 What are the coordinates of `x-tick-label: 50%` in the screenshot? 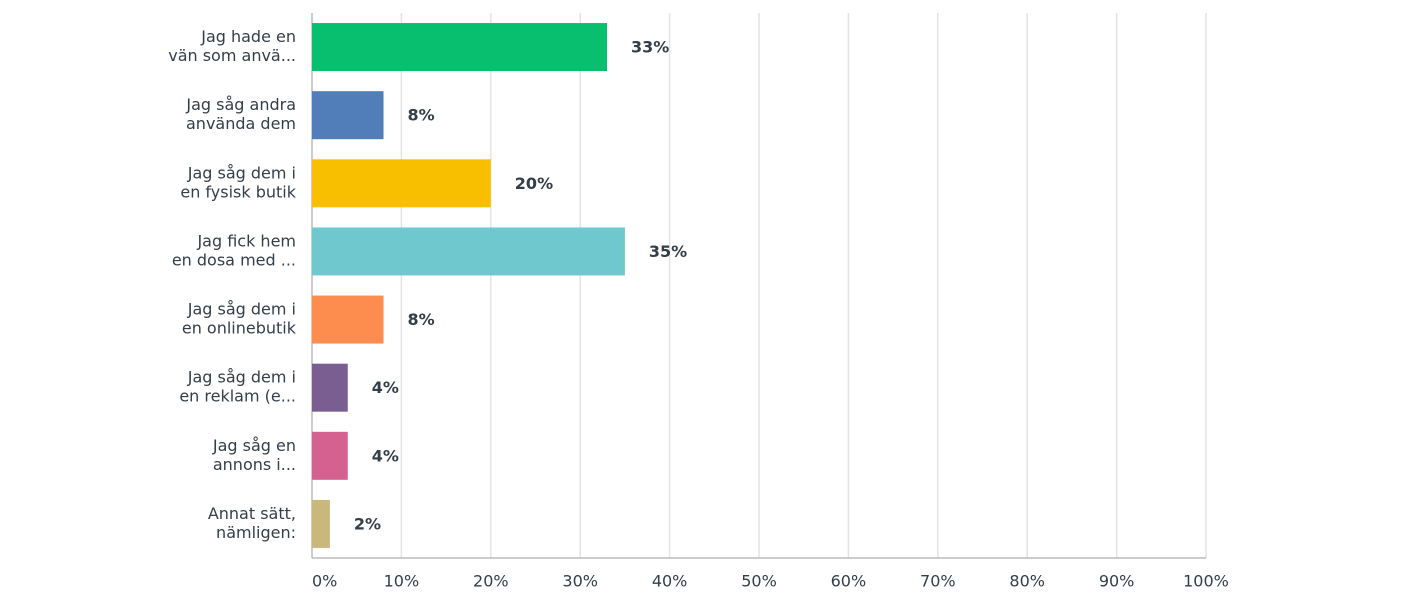 It's located at (759, 581).